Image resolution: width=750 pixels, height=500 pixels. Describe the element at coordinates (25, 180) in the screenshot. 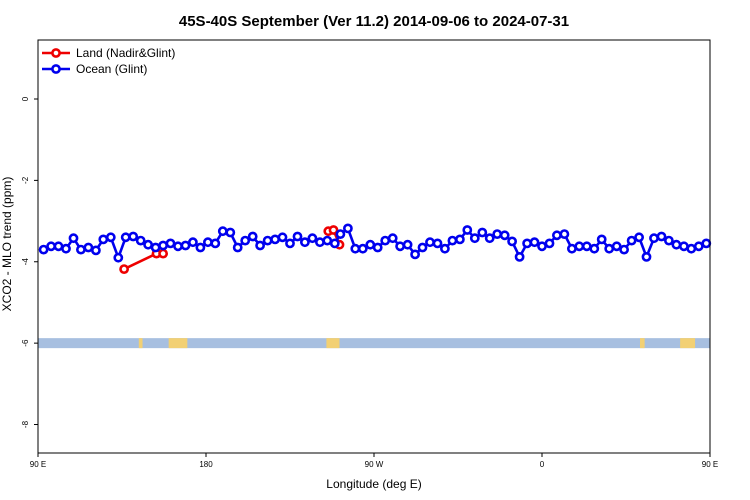

I see `y-tick-label: -2` at that location.